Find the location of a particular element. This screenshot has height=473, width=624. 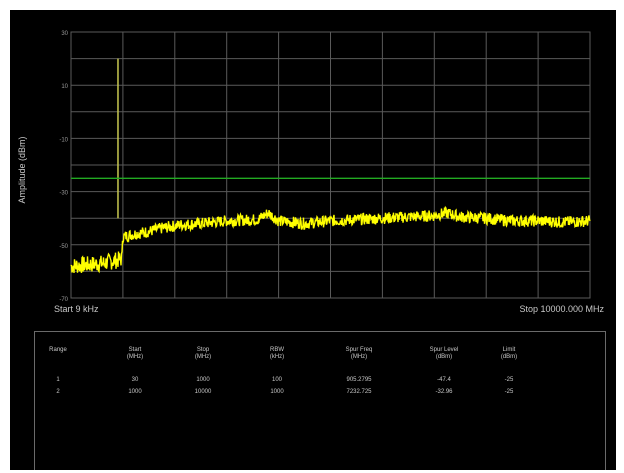

column-unit: (kHz) is located at coordinates (277, 357).